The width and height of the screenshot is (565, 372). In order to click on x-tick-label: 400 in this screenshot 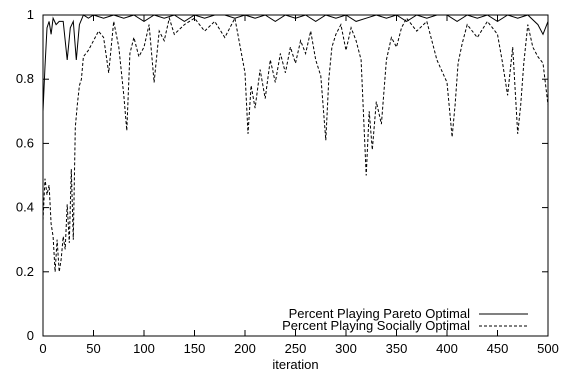, I will do `click(447, 348)`.